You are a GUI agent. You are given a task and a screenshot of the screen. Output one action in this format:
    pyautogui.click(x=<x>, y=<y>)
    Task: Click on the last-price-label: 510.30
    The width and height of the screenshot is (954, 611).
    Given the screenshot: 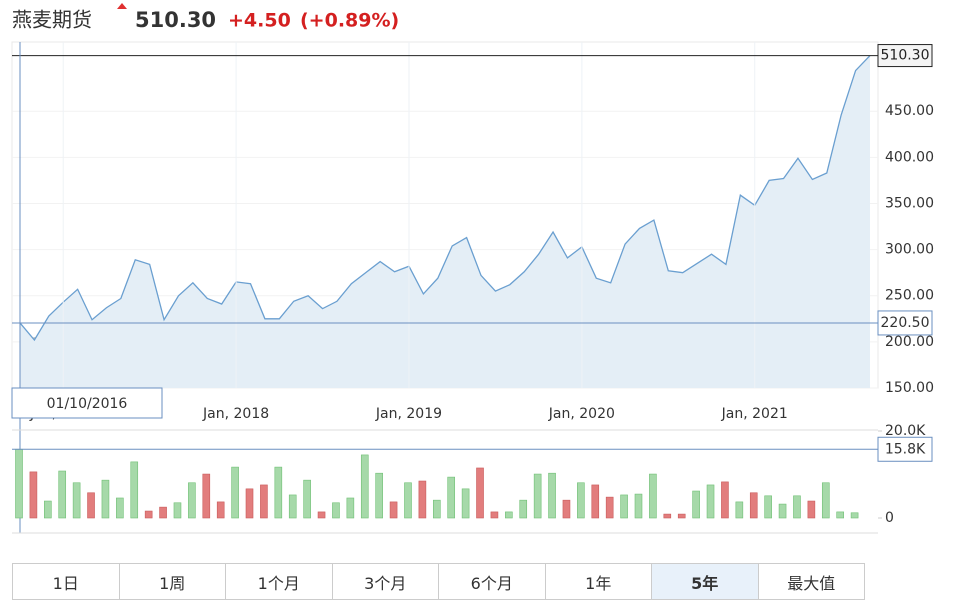 What is the action you would take?
    pyautogui.click(x=905, y=56)
    